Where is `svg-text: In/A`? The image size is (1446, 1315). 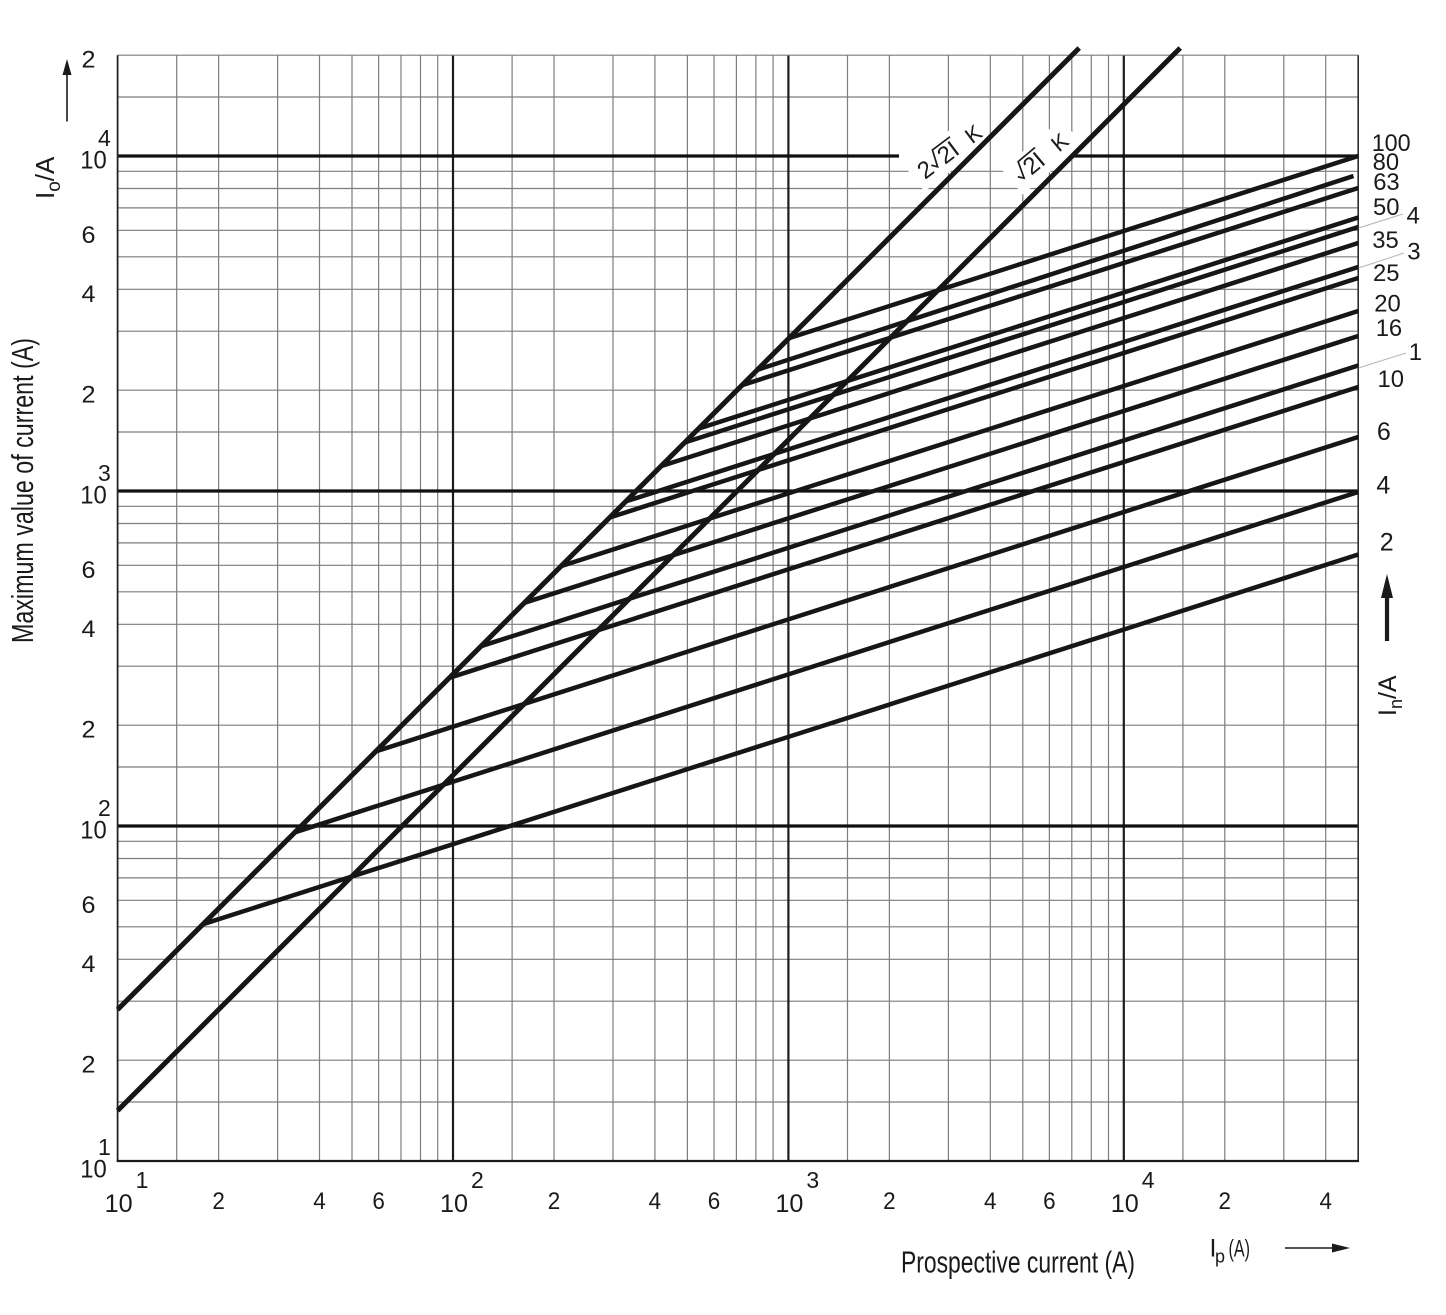
svg-text: In/A is located at coordinates (1390, 695).